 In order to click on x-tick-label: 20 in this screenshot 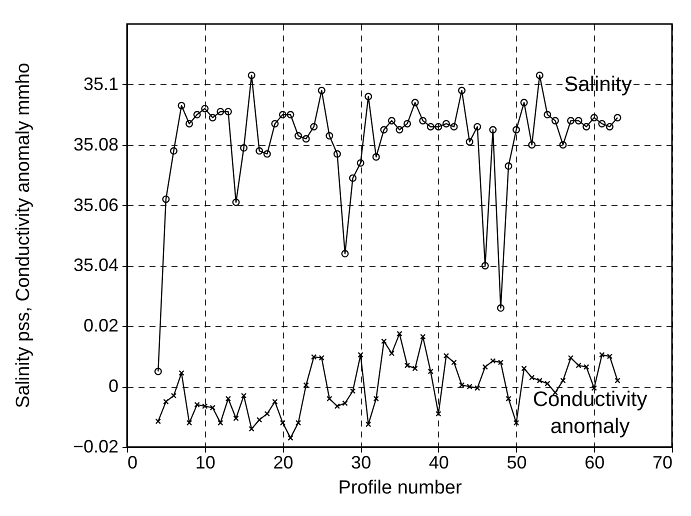, I will do `click(283, 462)`.